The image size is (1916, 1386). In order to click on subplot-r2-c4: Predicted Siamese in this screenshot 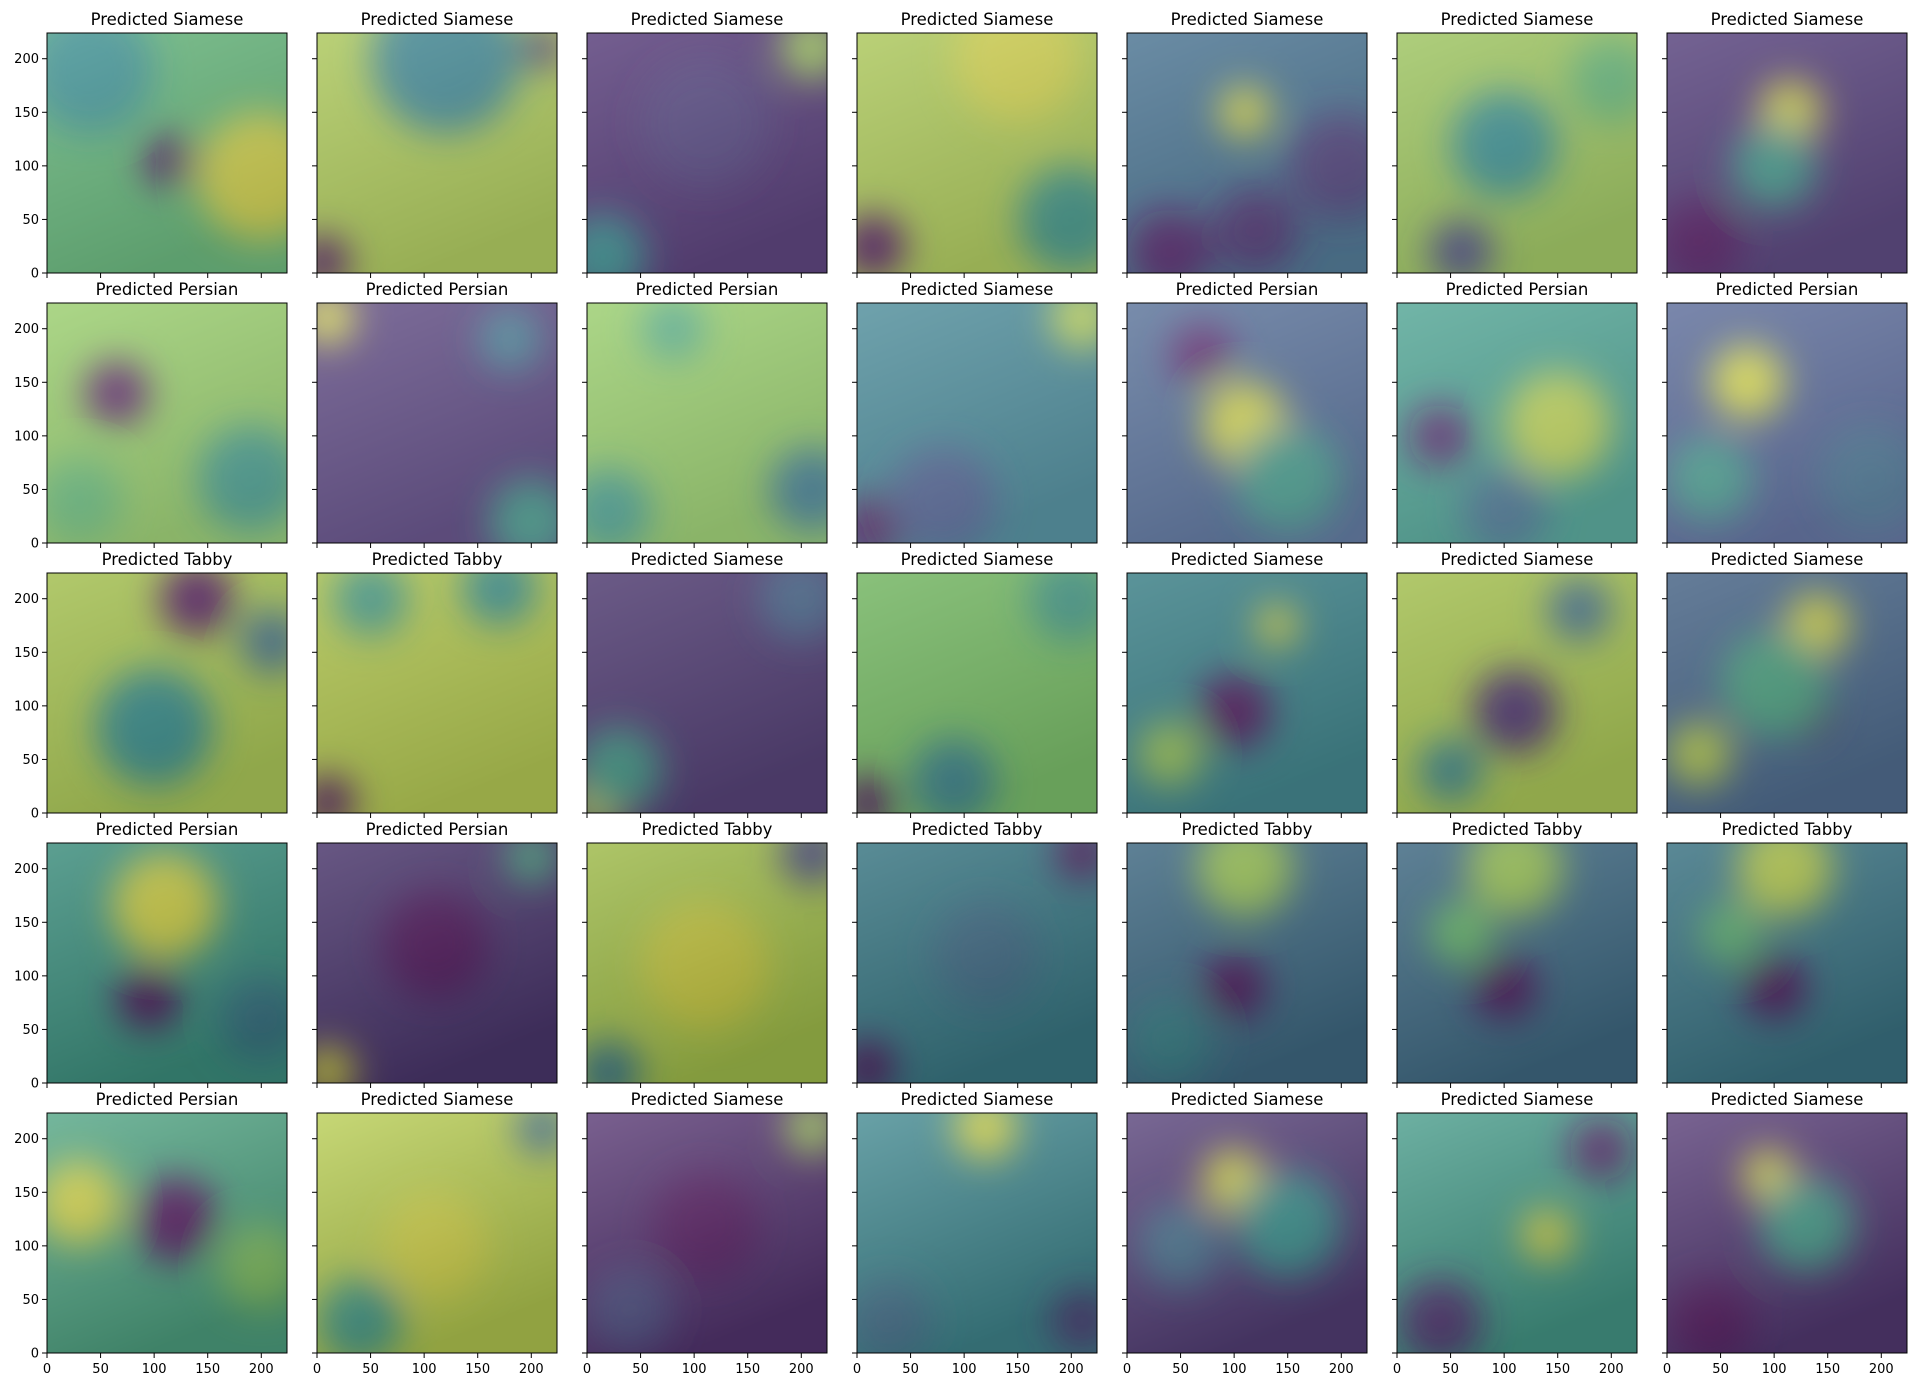, I will do `click(977, 419)`.